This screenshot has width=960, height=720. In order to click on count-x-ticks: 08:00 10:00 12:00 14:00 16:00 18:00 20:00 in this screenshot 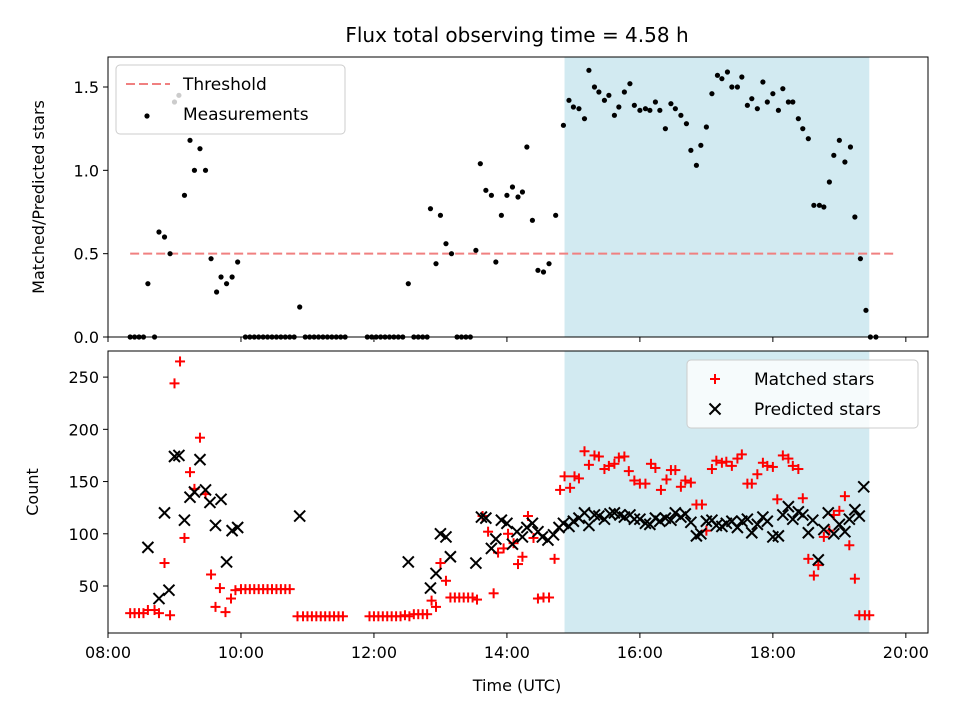, I will do `click(507, 647)`.